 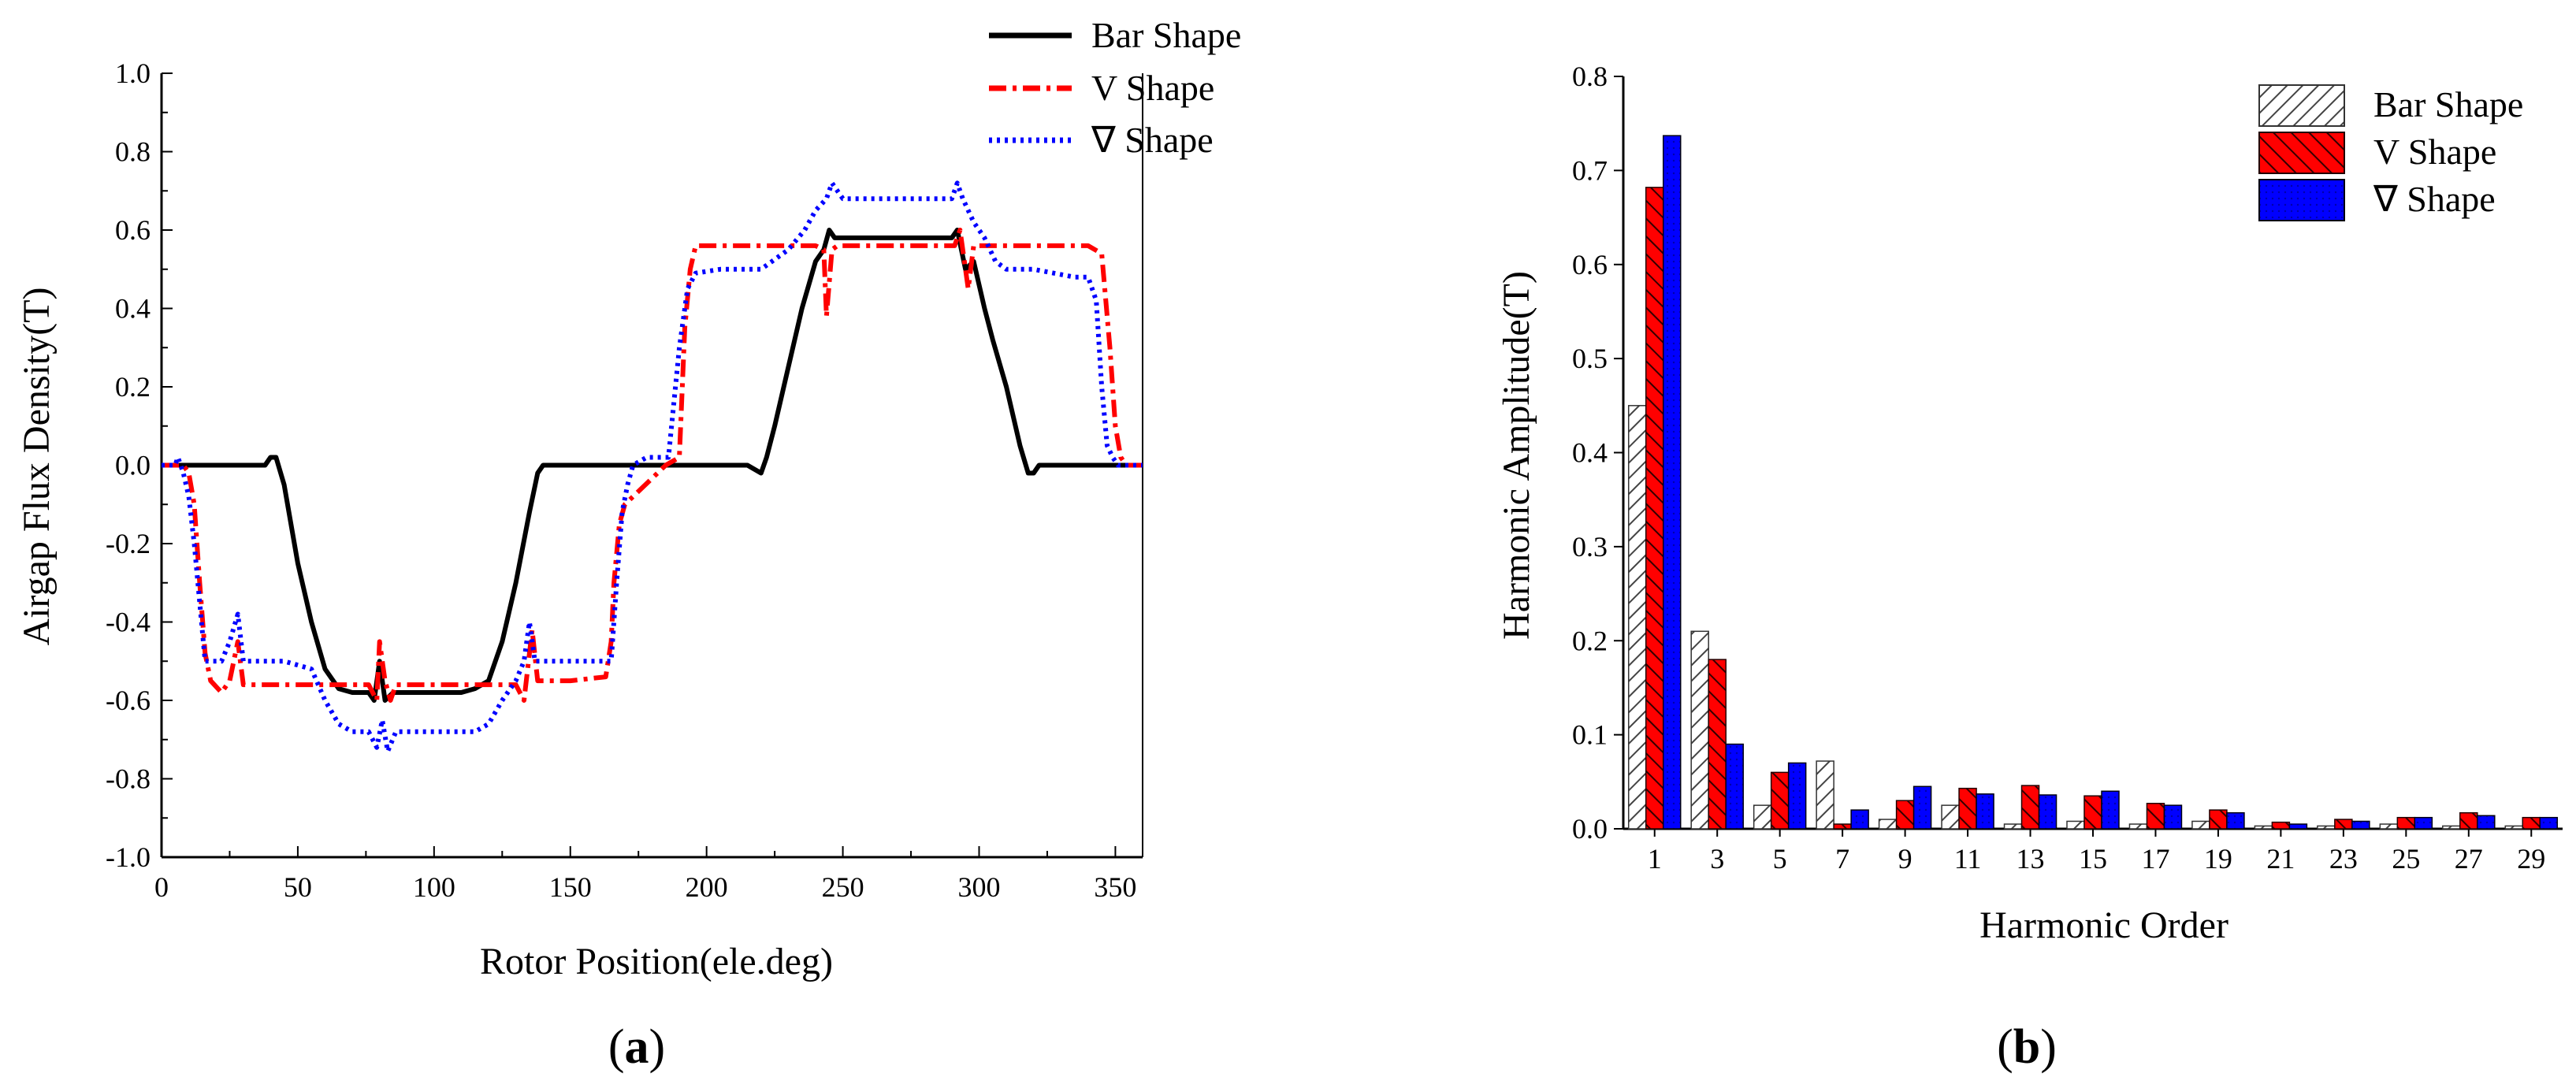 I want to click on chart-b-xtick-label: 9, so click(x=1905, y=858).